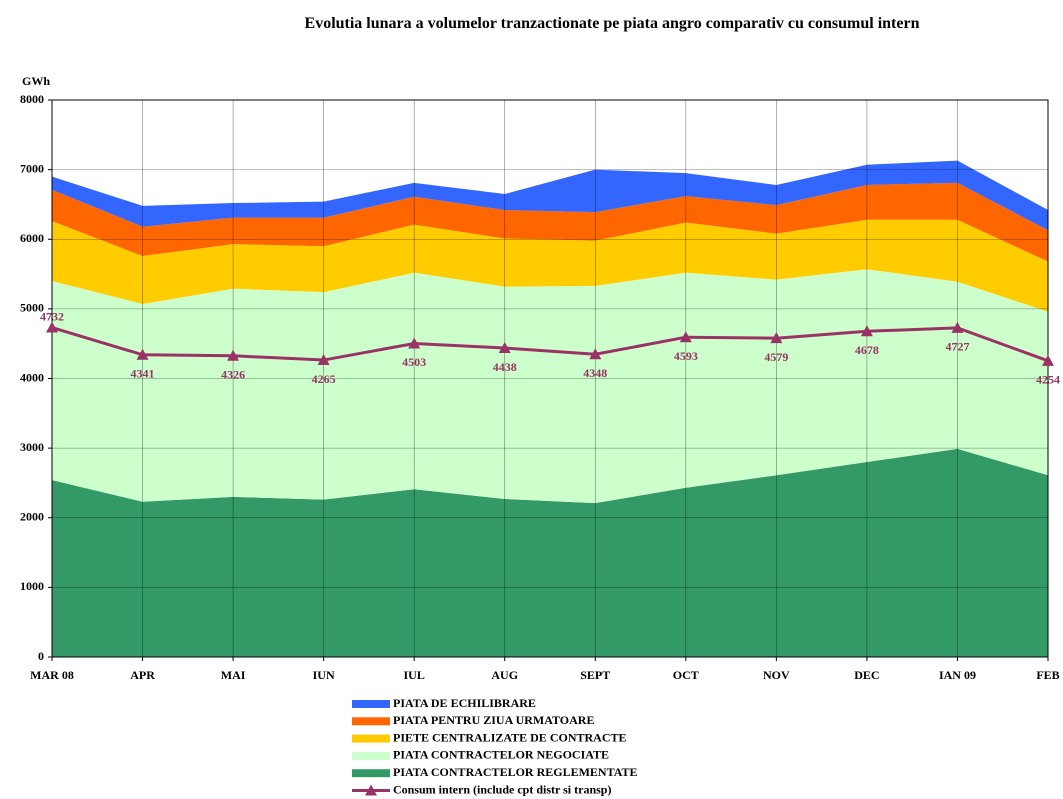 The height and width of the screenshot is (799, 1063). I want to click on y-tick-label: 2000, so click(32, 517).